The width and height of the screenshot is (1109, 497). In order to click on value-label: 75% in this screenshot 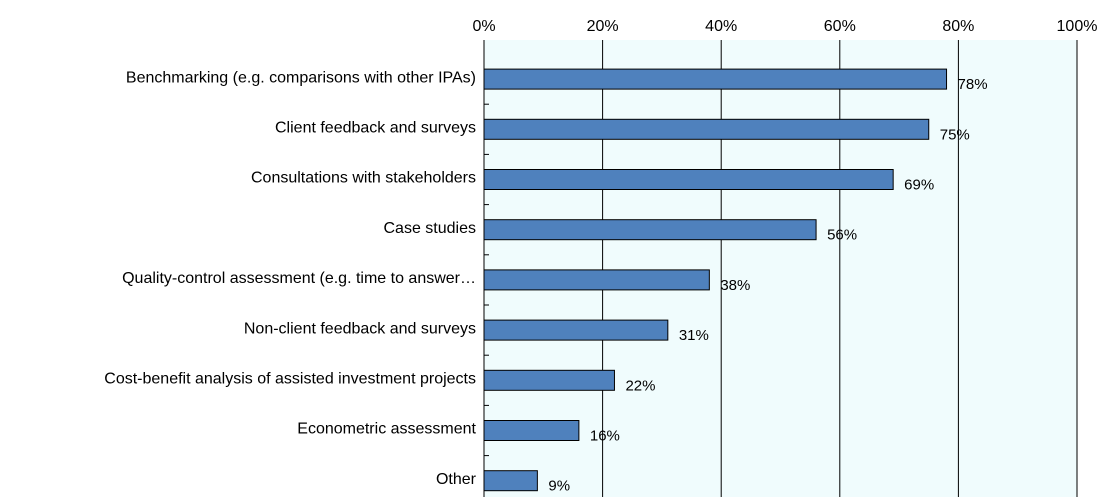, I will do `click(955, 134)`.